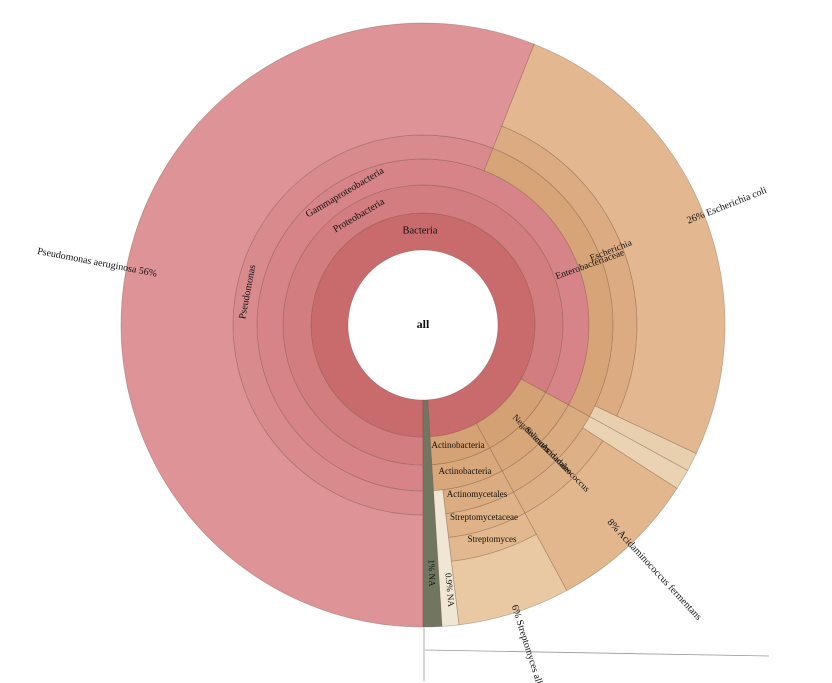 The width and height of the screenshot is (832, 683). Describe the element at coordinates (423, 324) in the screenshot. I see `label-center: all` at that location.